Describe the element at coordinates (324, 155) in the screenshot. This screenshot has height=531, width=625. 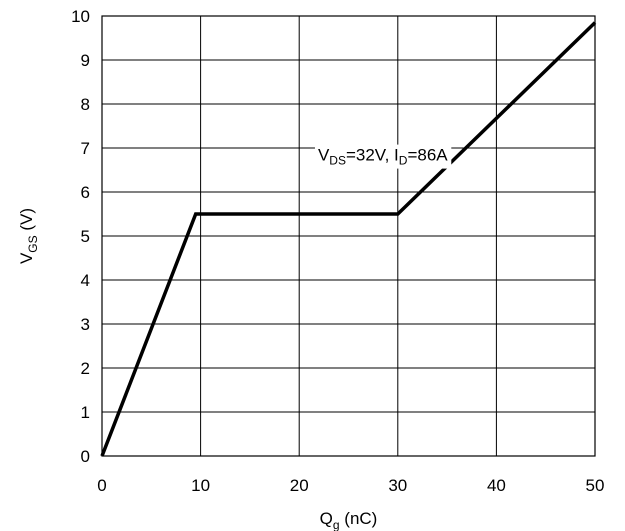
I see `annotation-part-0: V` at that location.